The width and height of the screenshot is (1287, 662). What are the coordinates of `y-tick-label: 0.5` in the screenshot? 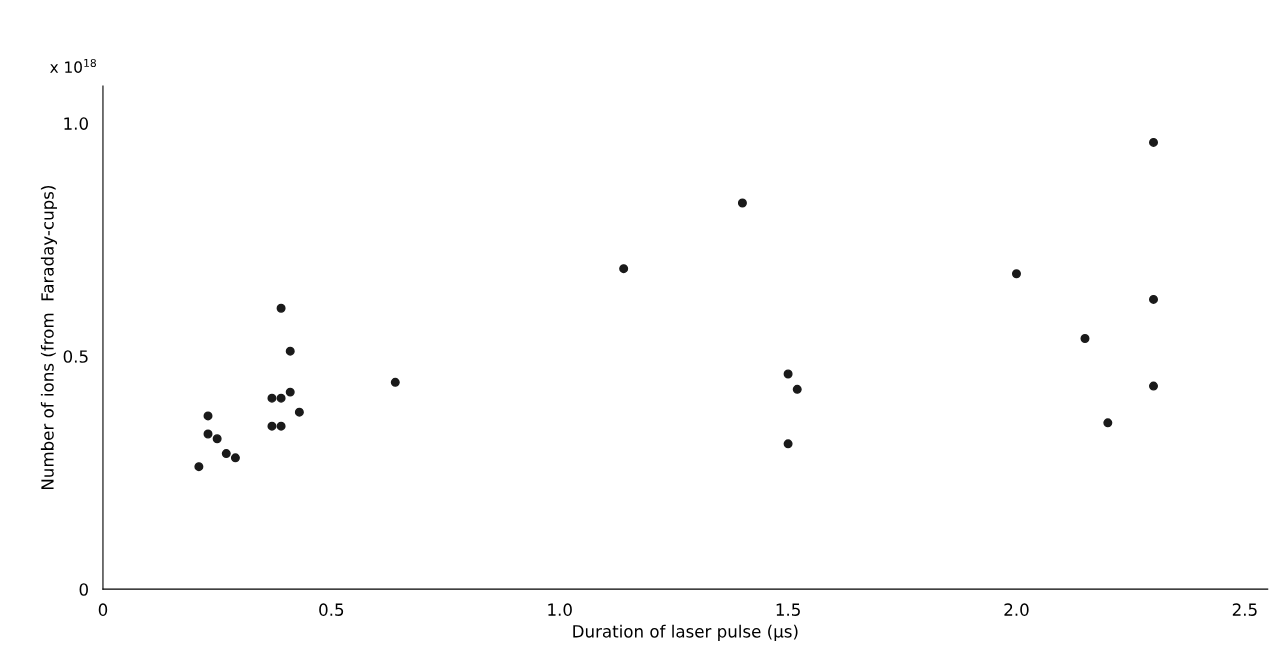 It's located at (75, 356).